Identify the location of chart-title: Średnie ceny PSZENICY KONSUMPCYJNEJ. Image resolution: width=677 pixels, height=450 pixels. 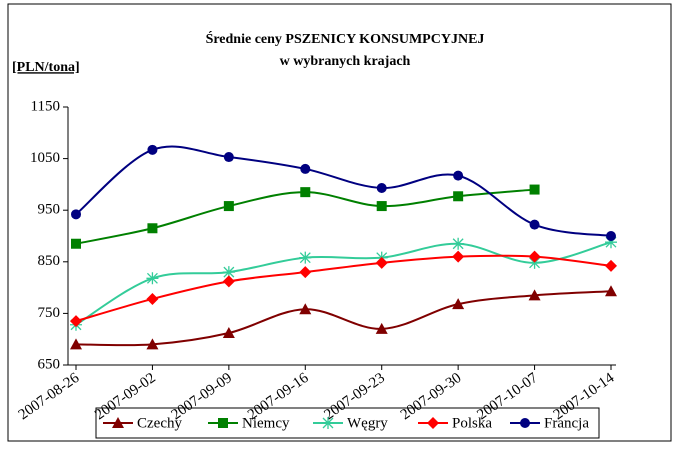
(345, 38).